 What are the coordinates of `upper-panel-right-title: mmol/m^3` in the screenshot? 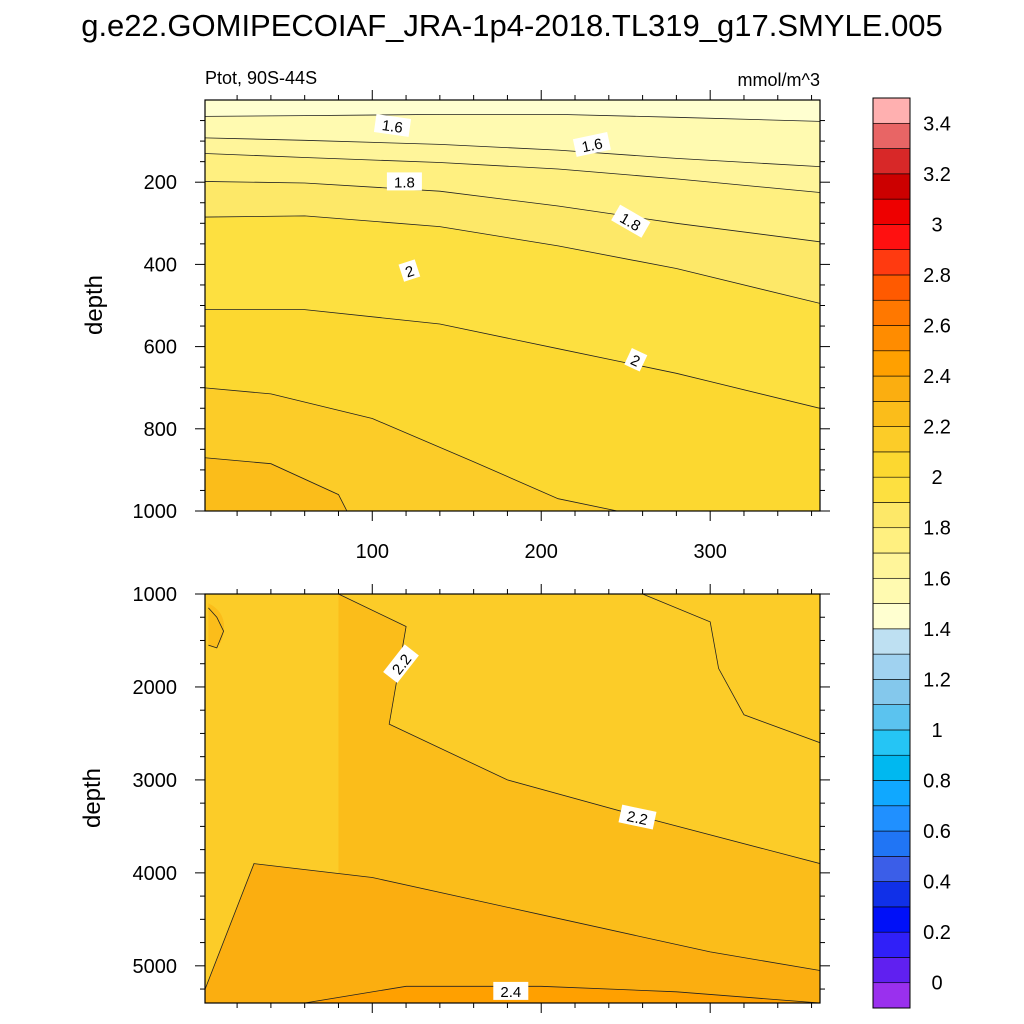 It's located at (779, 80).